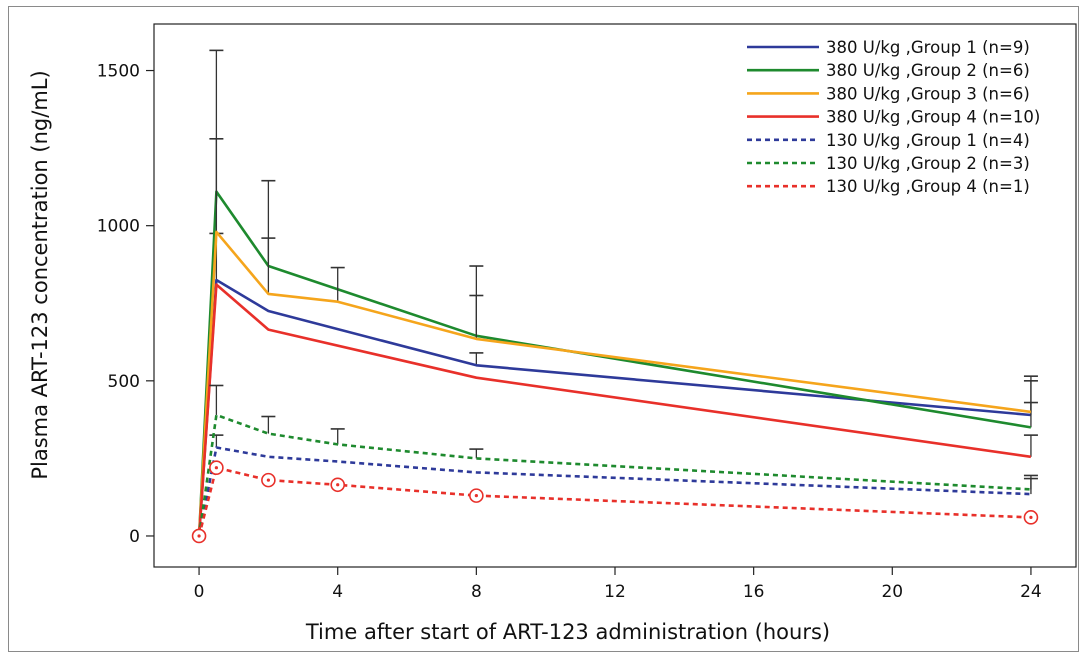 This screenshot has height=660, width=1087. What do you see at coordinates (754, 592) in the screenshot?
I see `x-tick-label: 16` at bounding box center [754, 592].